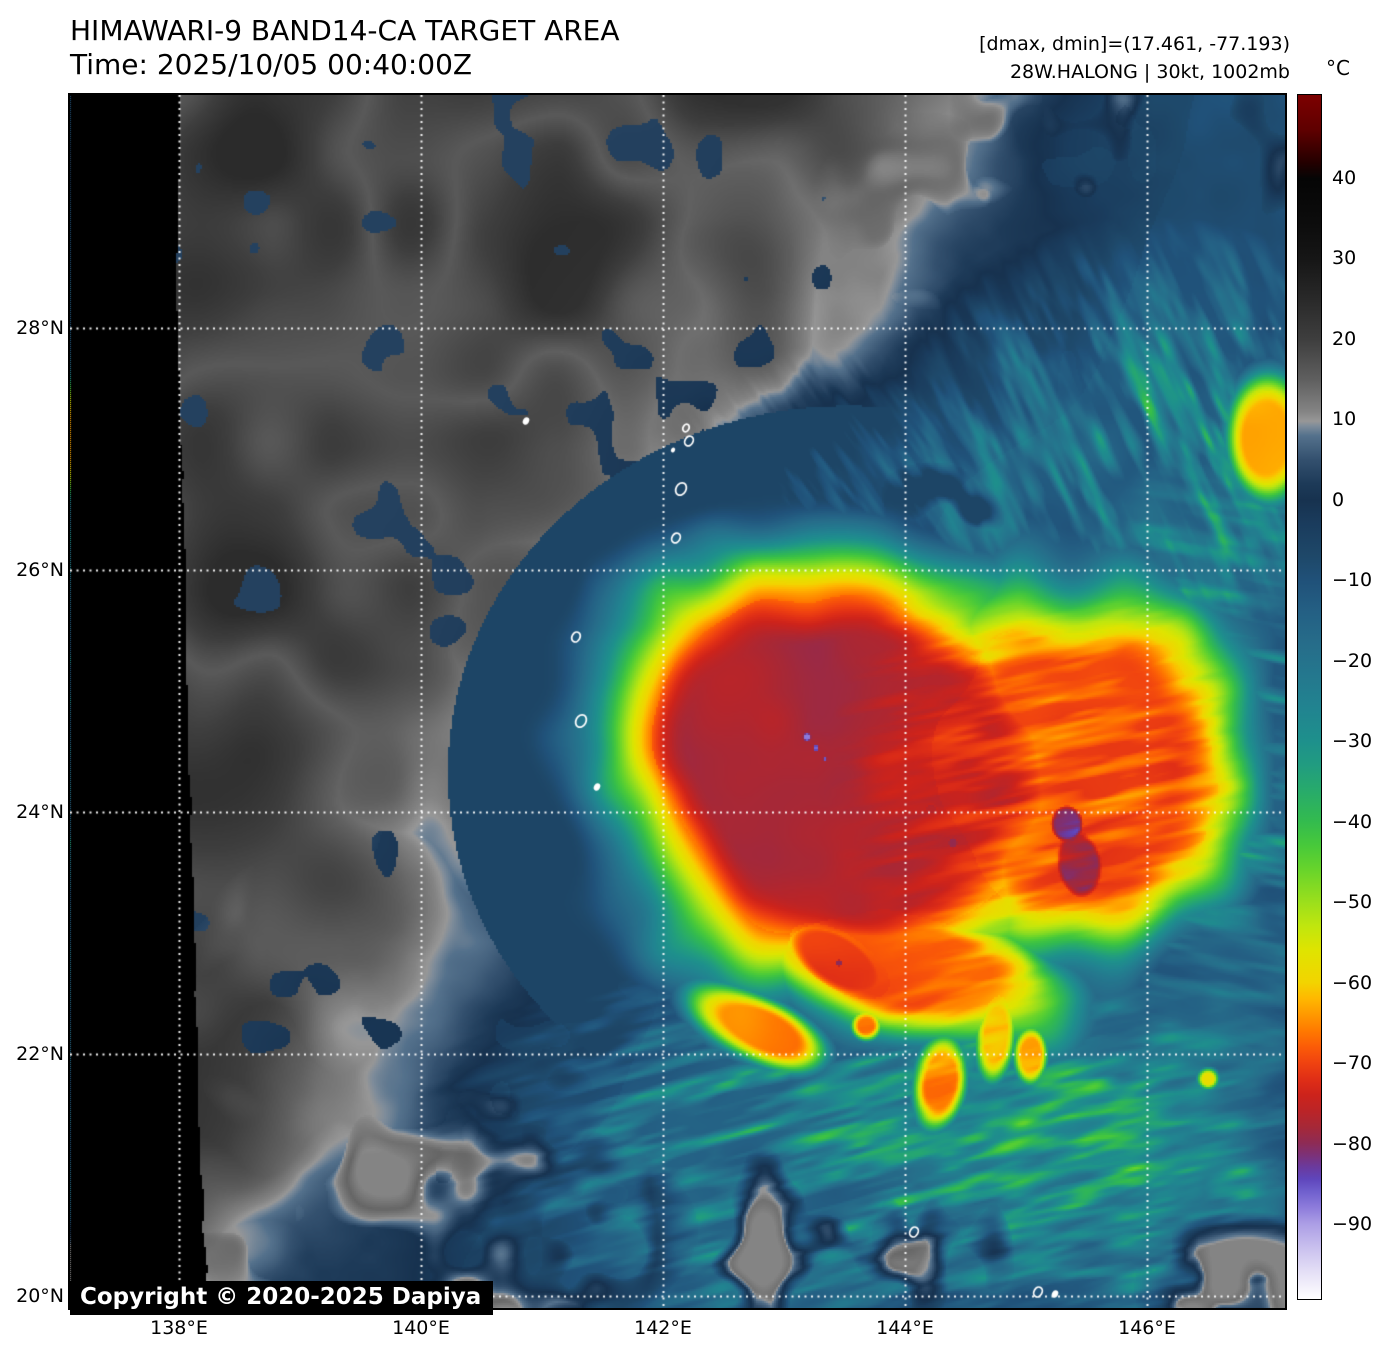 The image size is (1390, 1359). What do you see at coordinates (1344, 258) in the screenshot?
I see `colorbar-tick-label: 30` at bounding box center [1344, 258].